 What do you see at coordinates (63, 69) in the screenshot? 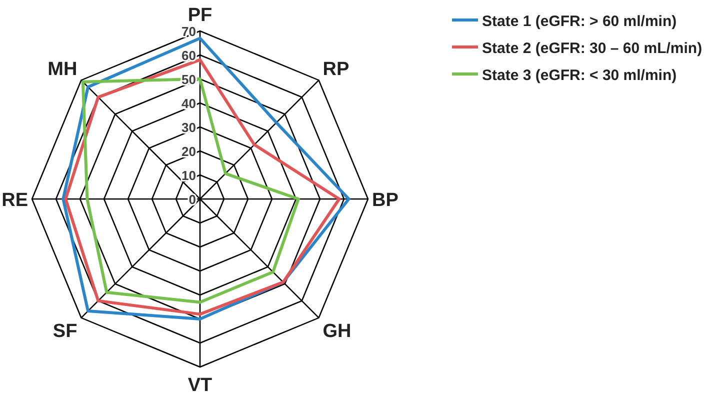
I see `spoke-label: MH` at bounding box center [63, 69].